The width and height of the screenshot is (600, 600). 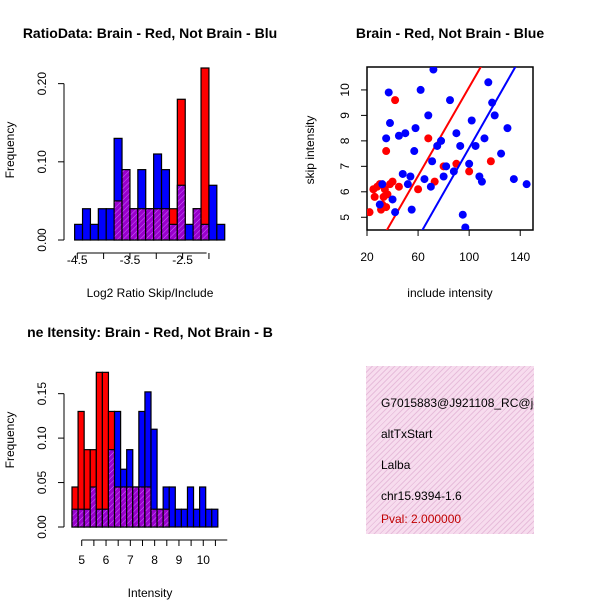 What do you see at coordinates (520, 257) in the screenshot?
I see `scatter-x-tick-label: 140` at bounding box center [520, 257].